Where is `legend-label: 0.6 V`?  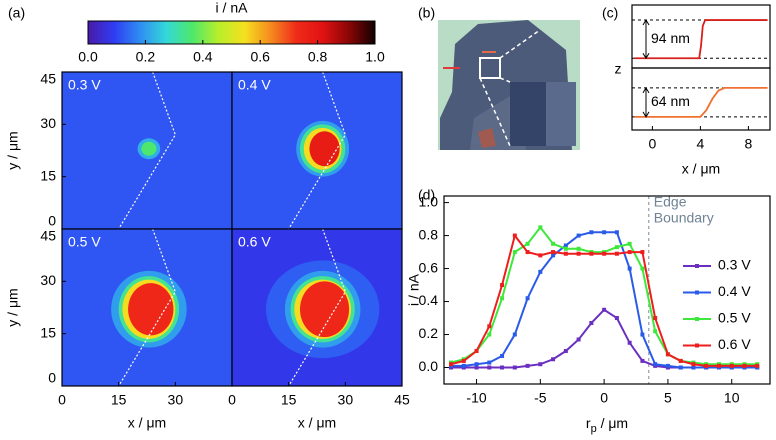 legend-label: 0.6 V is located at coordinates (734, 344).